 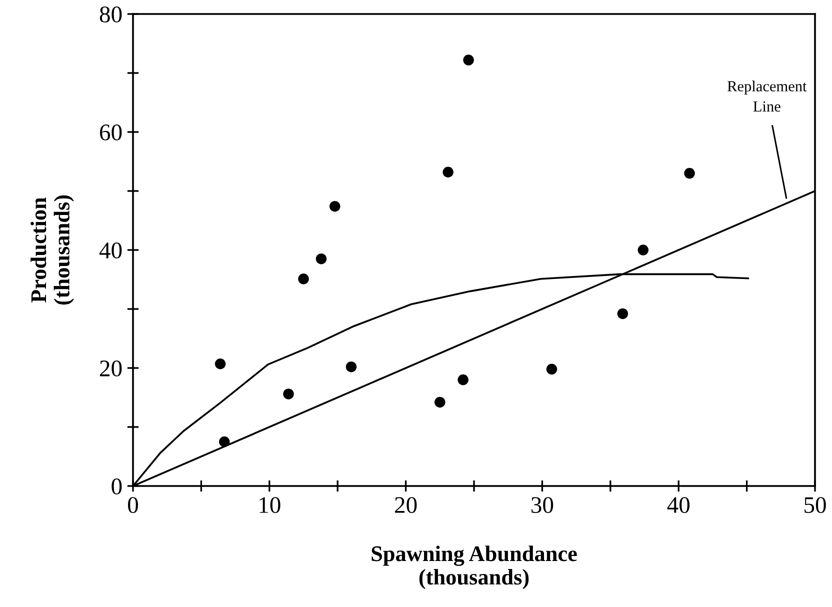 I want to click on x-tick-label: 10, so click(x=270, y=505).